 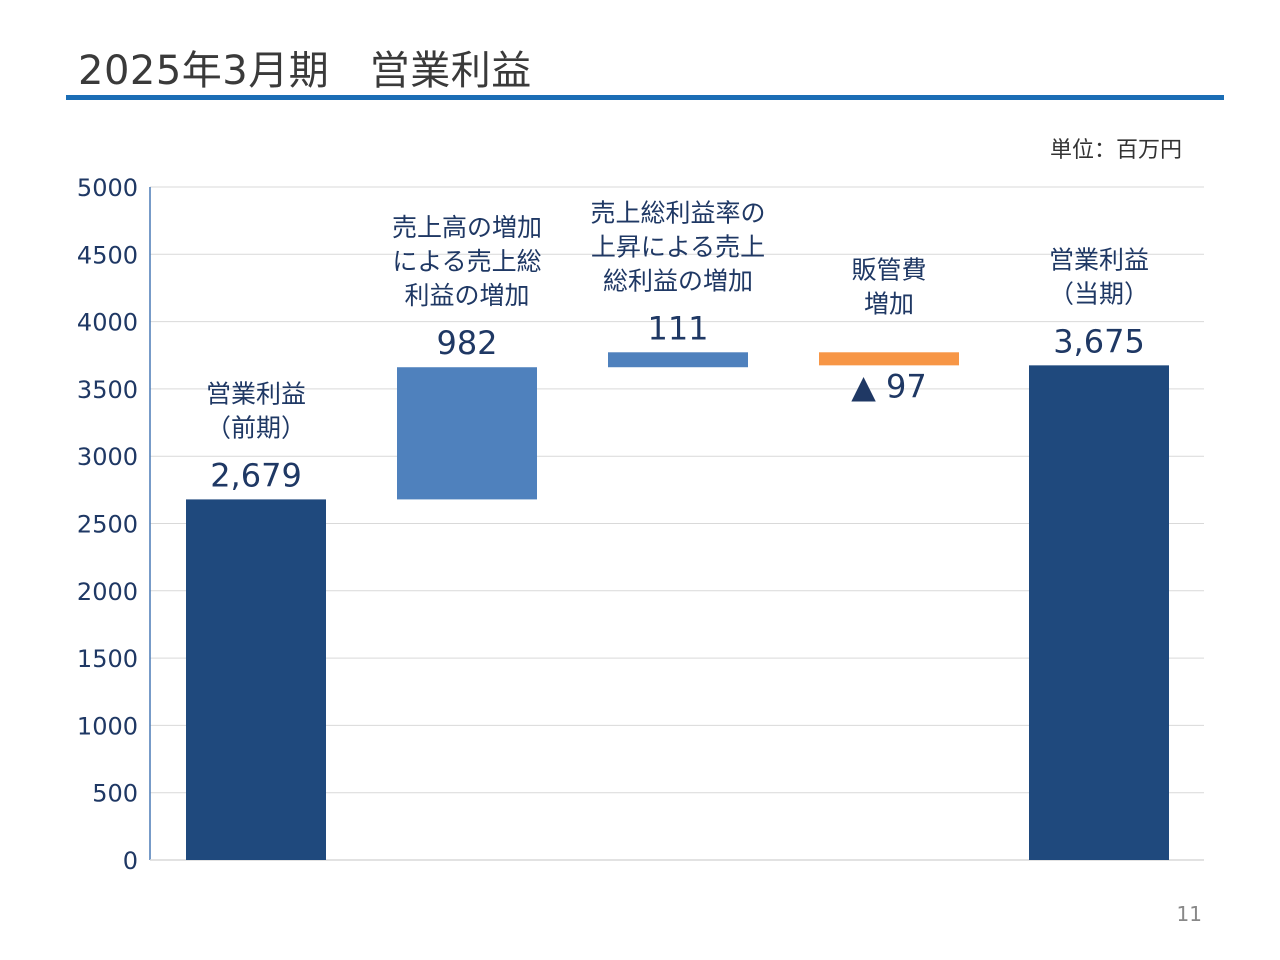 I want to click on category-label: （前期）, so click(x=256, y=427).